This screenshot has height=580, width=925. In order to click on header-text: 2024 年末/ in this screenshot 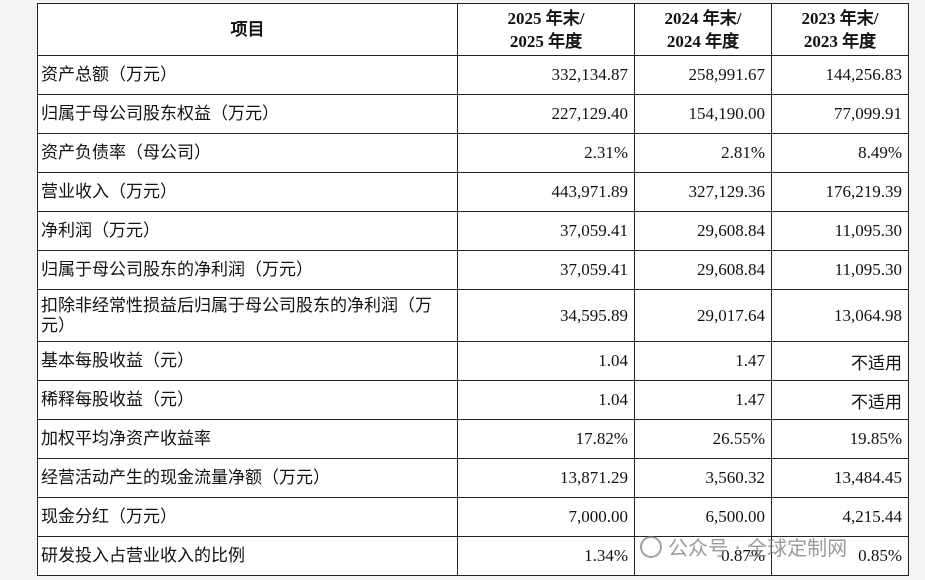, I will do `click(703, 18)`.